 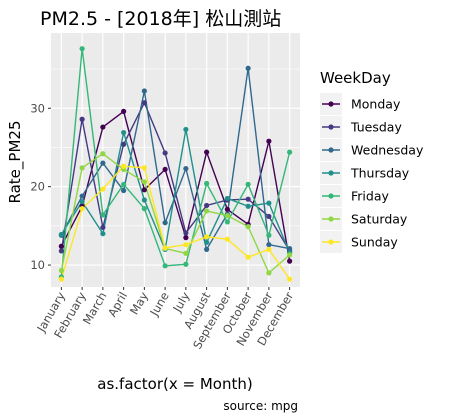 What do you see at coordinates (260, 406) in the screenshot?
I see `caption: source: mpg` at bounding box center [260, 406].